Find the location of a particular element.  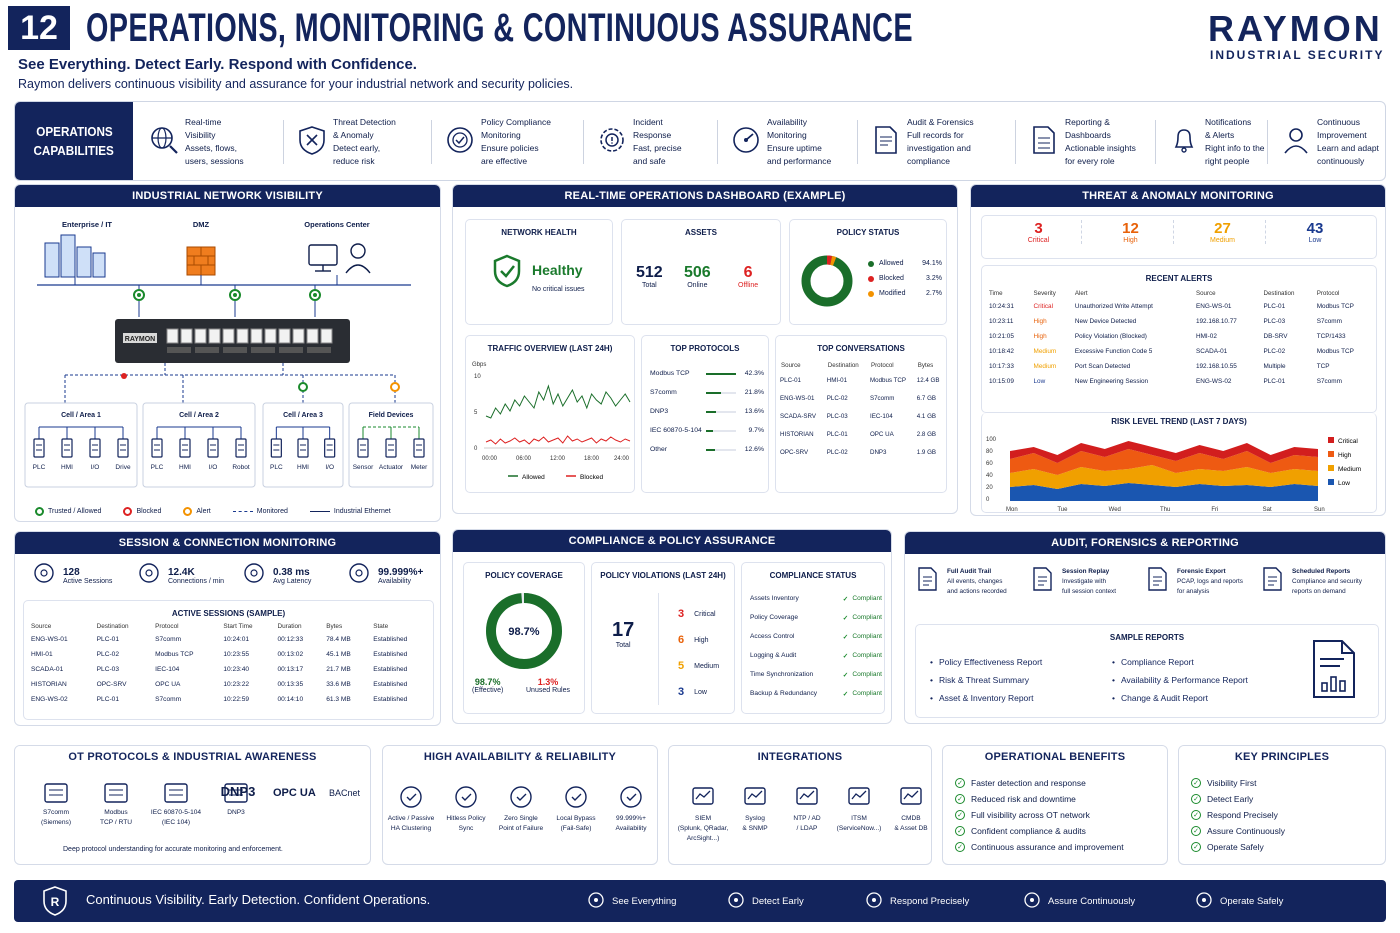

report-link: • Risk & Threat Summary is located at coordinates (986, 680).